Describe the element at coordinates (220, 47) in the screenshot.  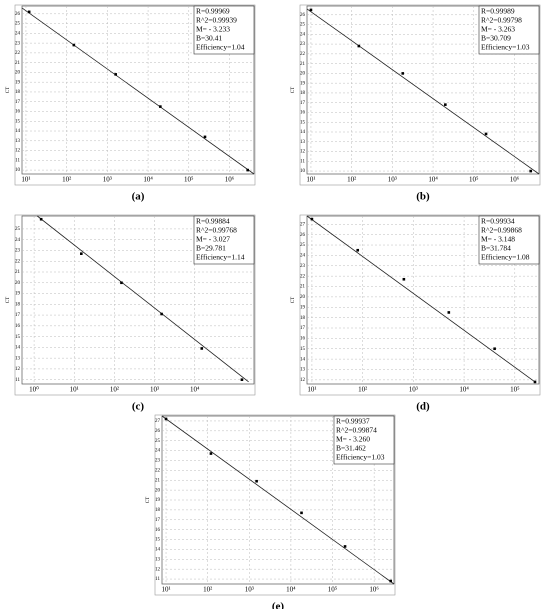
I see `stats-line: Efficiency=1.04` at that location.